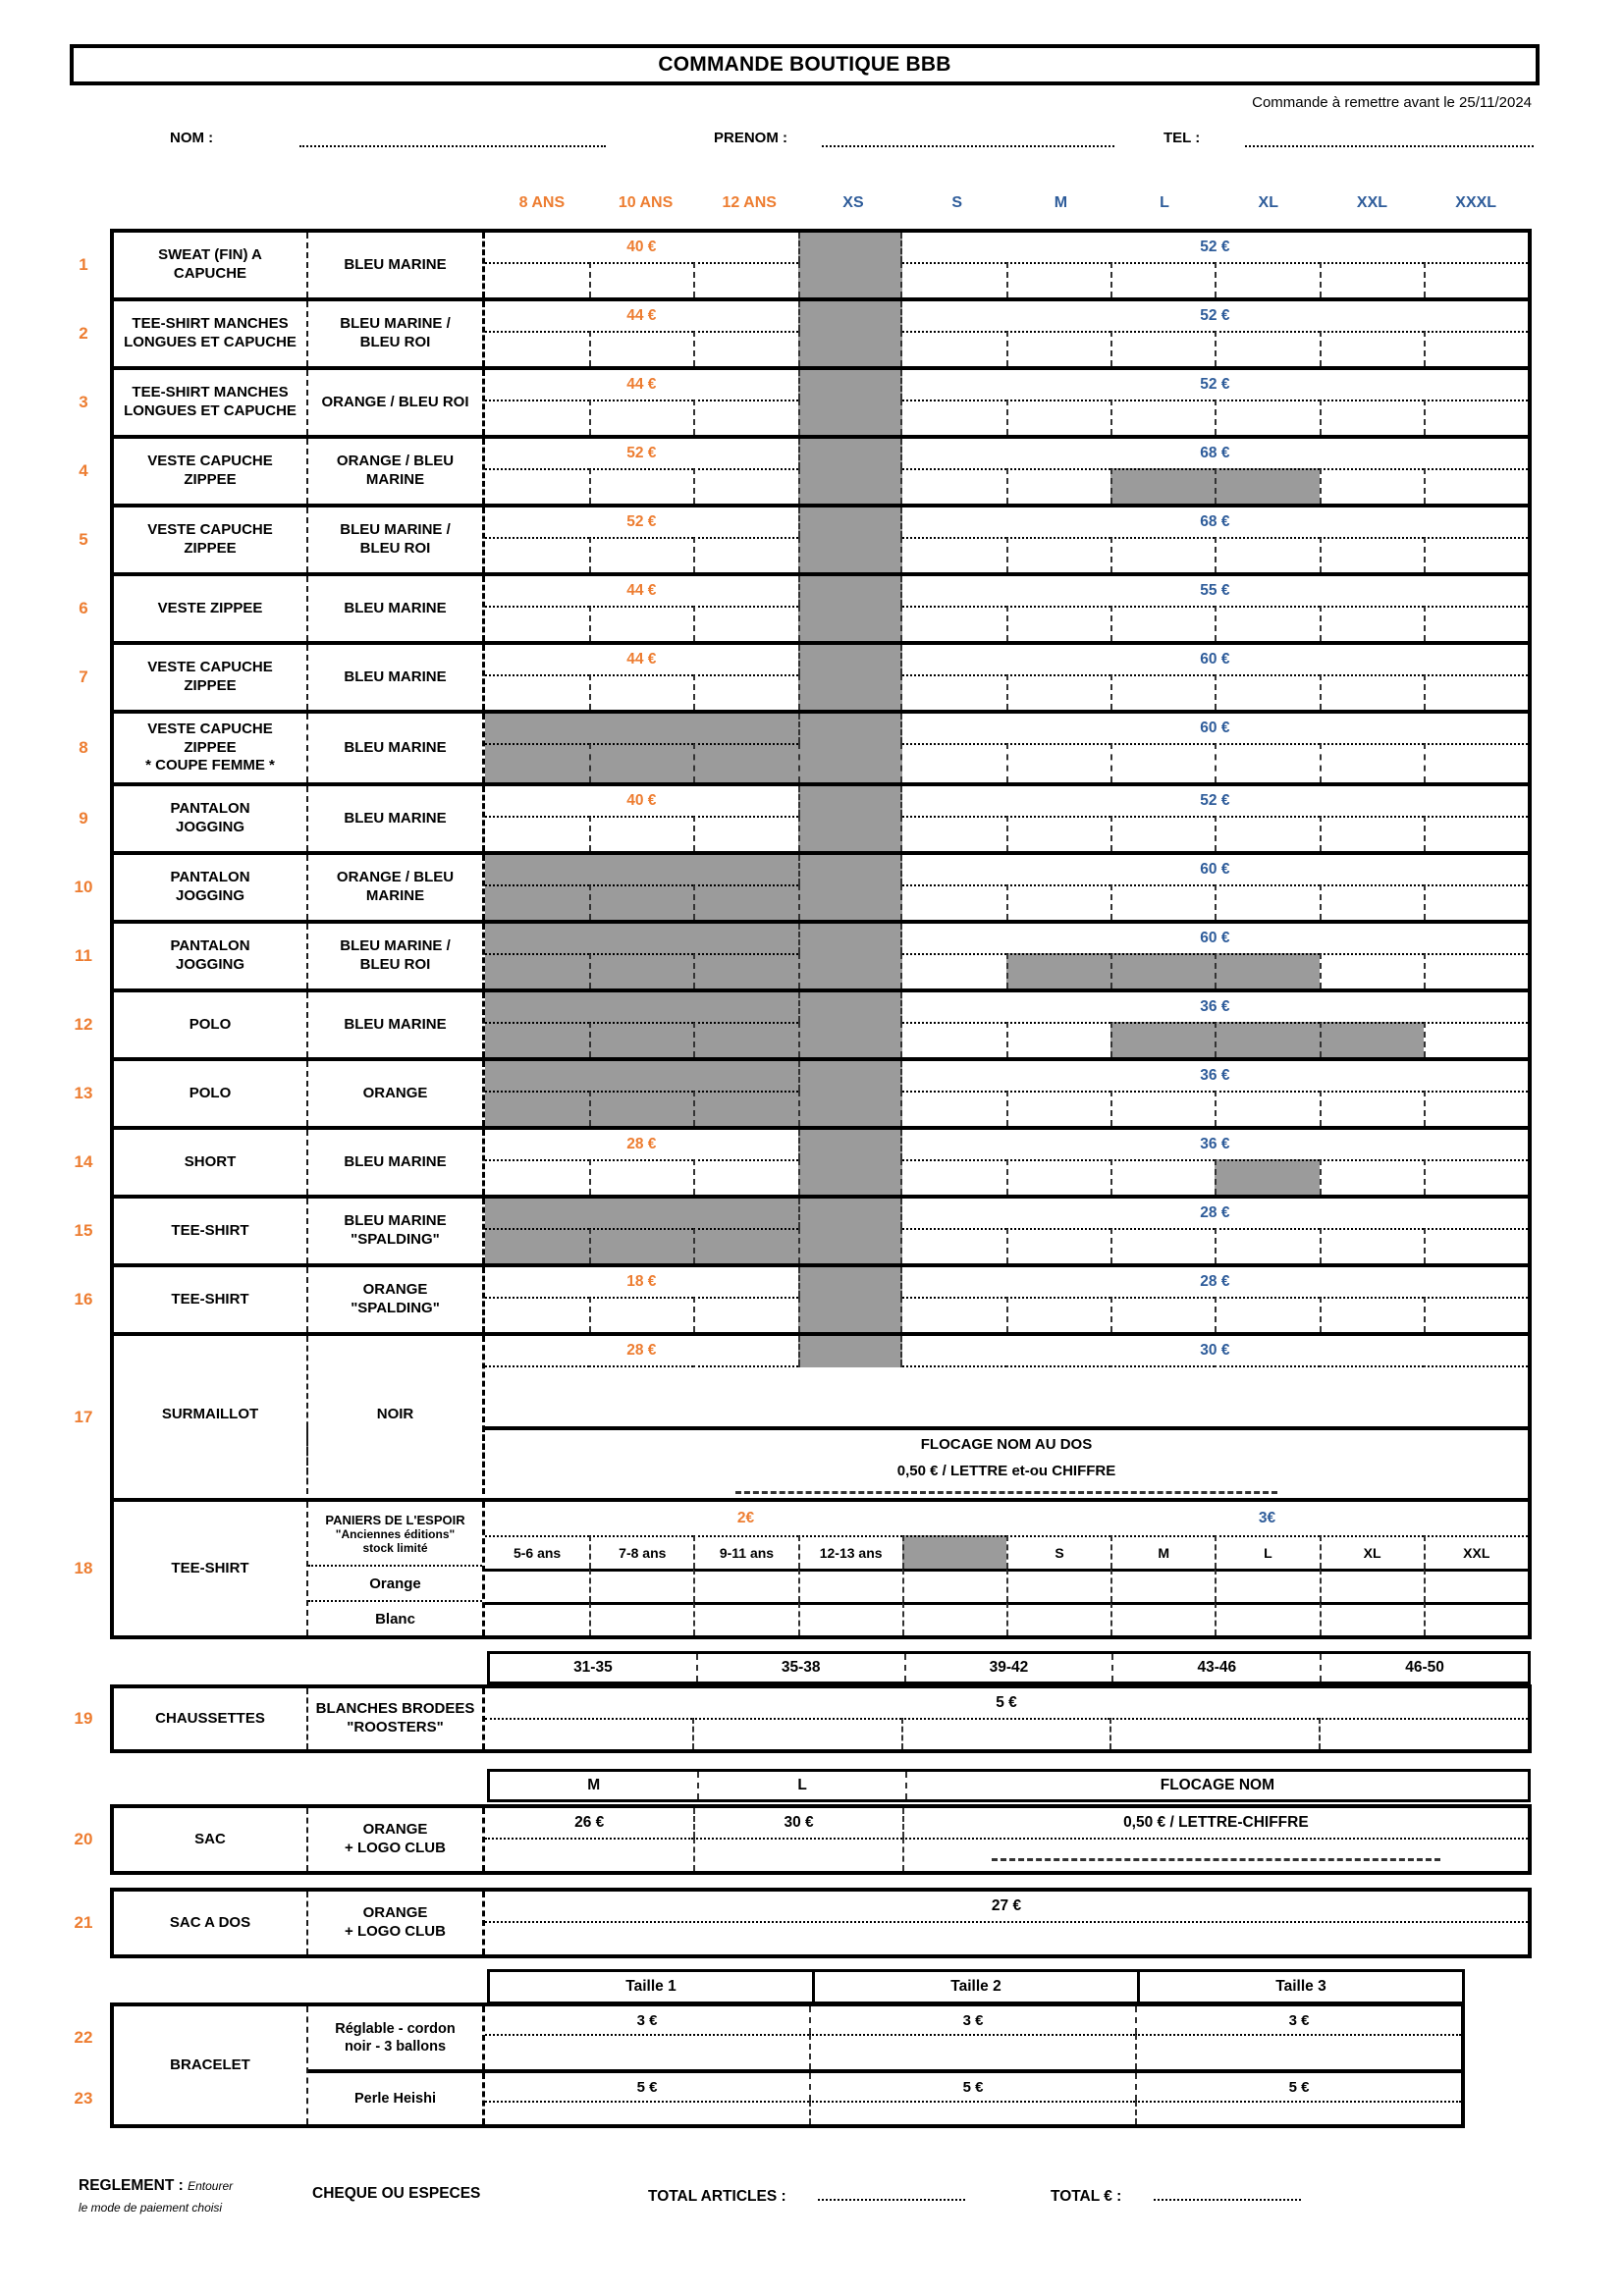 The image size is (1623, 2296). Describe the element at coordinates (1163, 1586) in the screenshot. I see `qty-cell-orange-m` at that location.